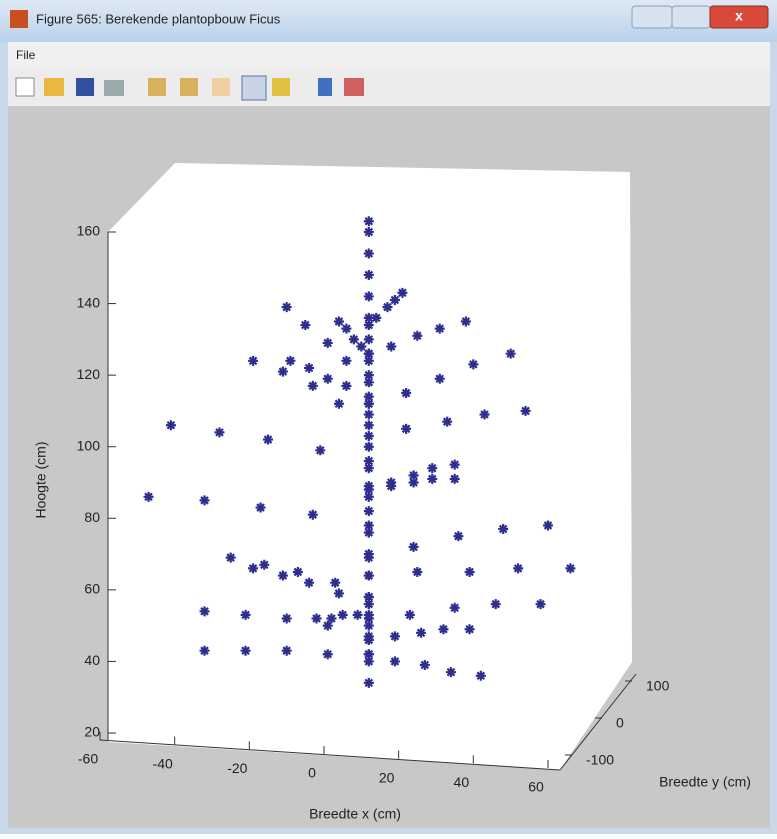 The image size is (777, 839). What do you see at coordinates (26, 55) in the screenshot?
I see `menu-item: File` at bounding box center [26, 55].